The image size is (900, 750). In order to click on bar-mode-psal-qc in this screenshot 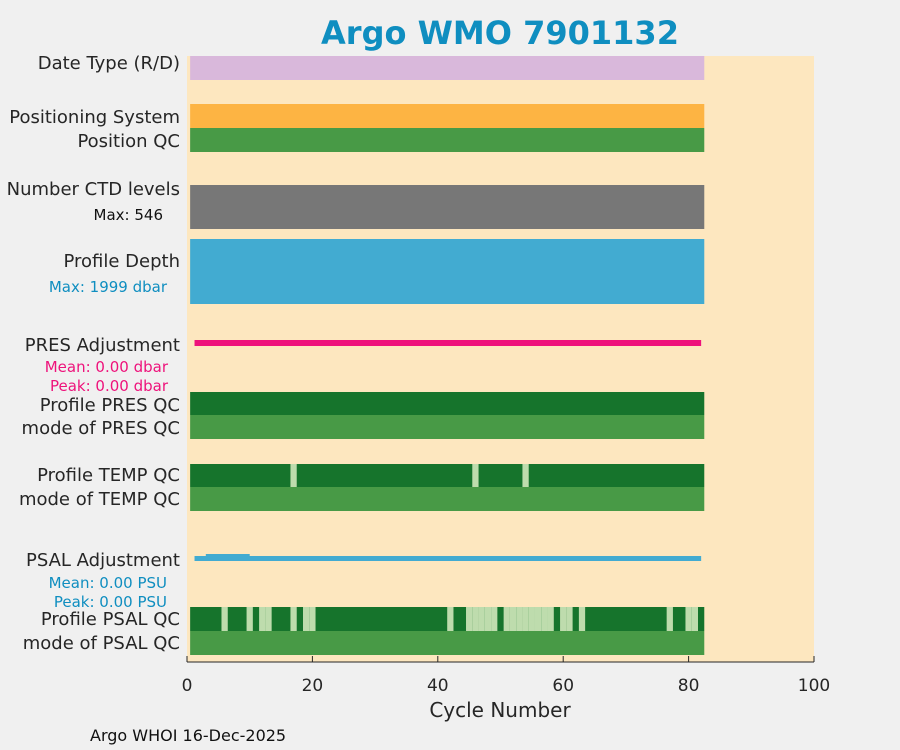, I will do `click(447, 643)`.